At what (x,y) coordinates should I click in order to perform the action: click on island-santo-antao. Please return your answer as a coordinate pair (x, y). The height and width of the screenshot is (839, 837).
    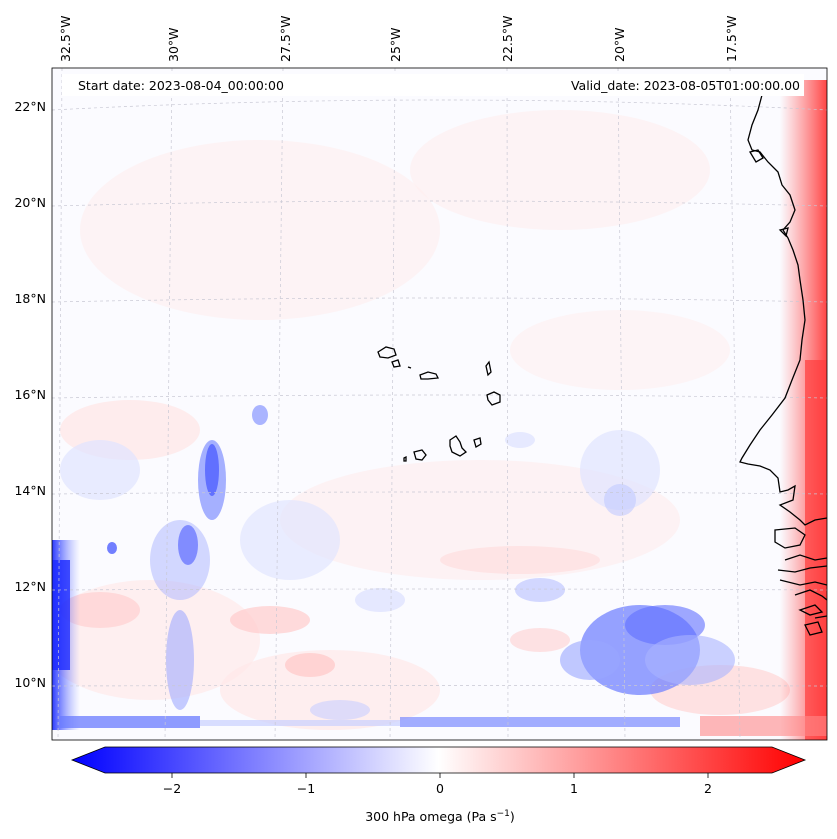
    Looking at the image, I should click on (387, 352).